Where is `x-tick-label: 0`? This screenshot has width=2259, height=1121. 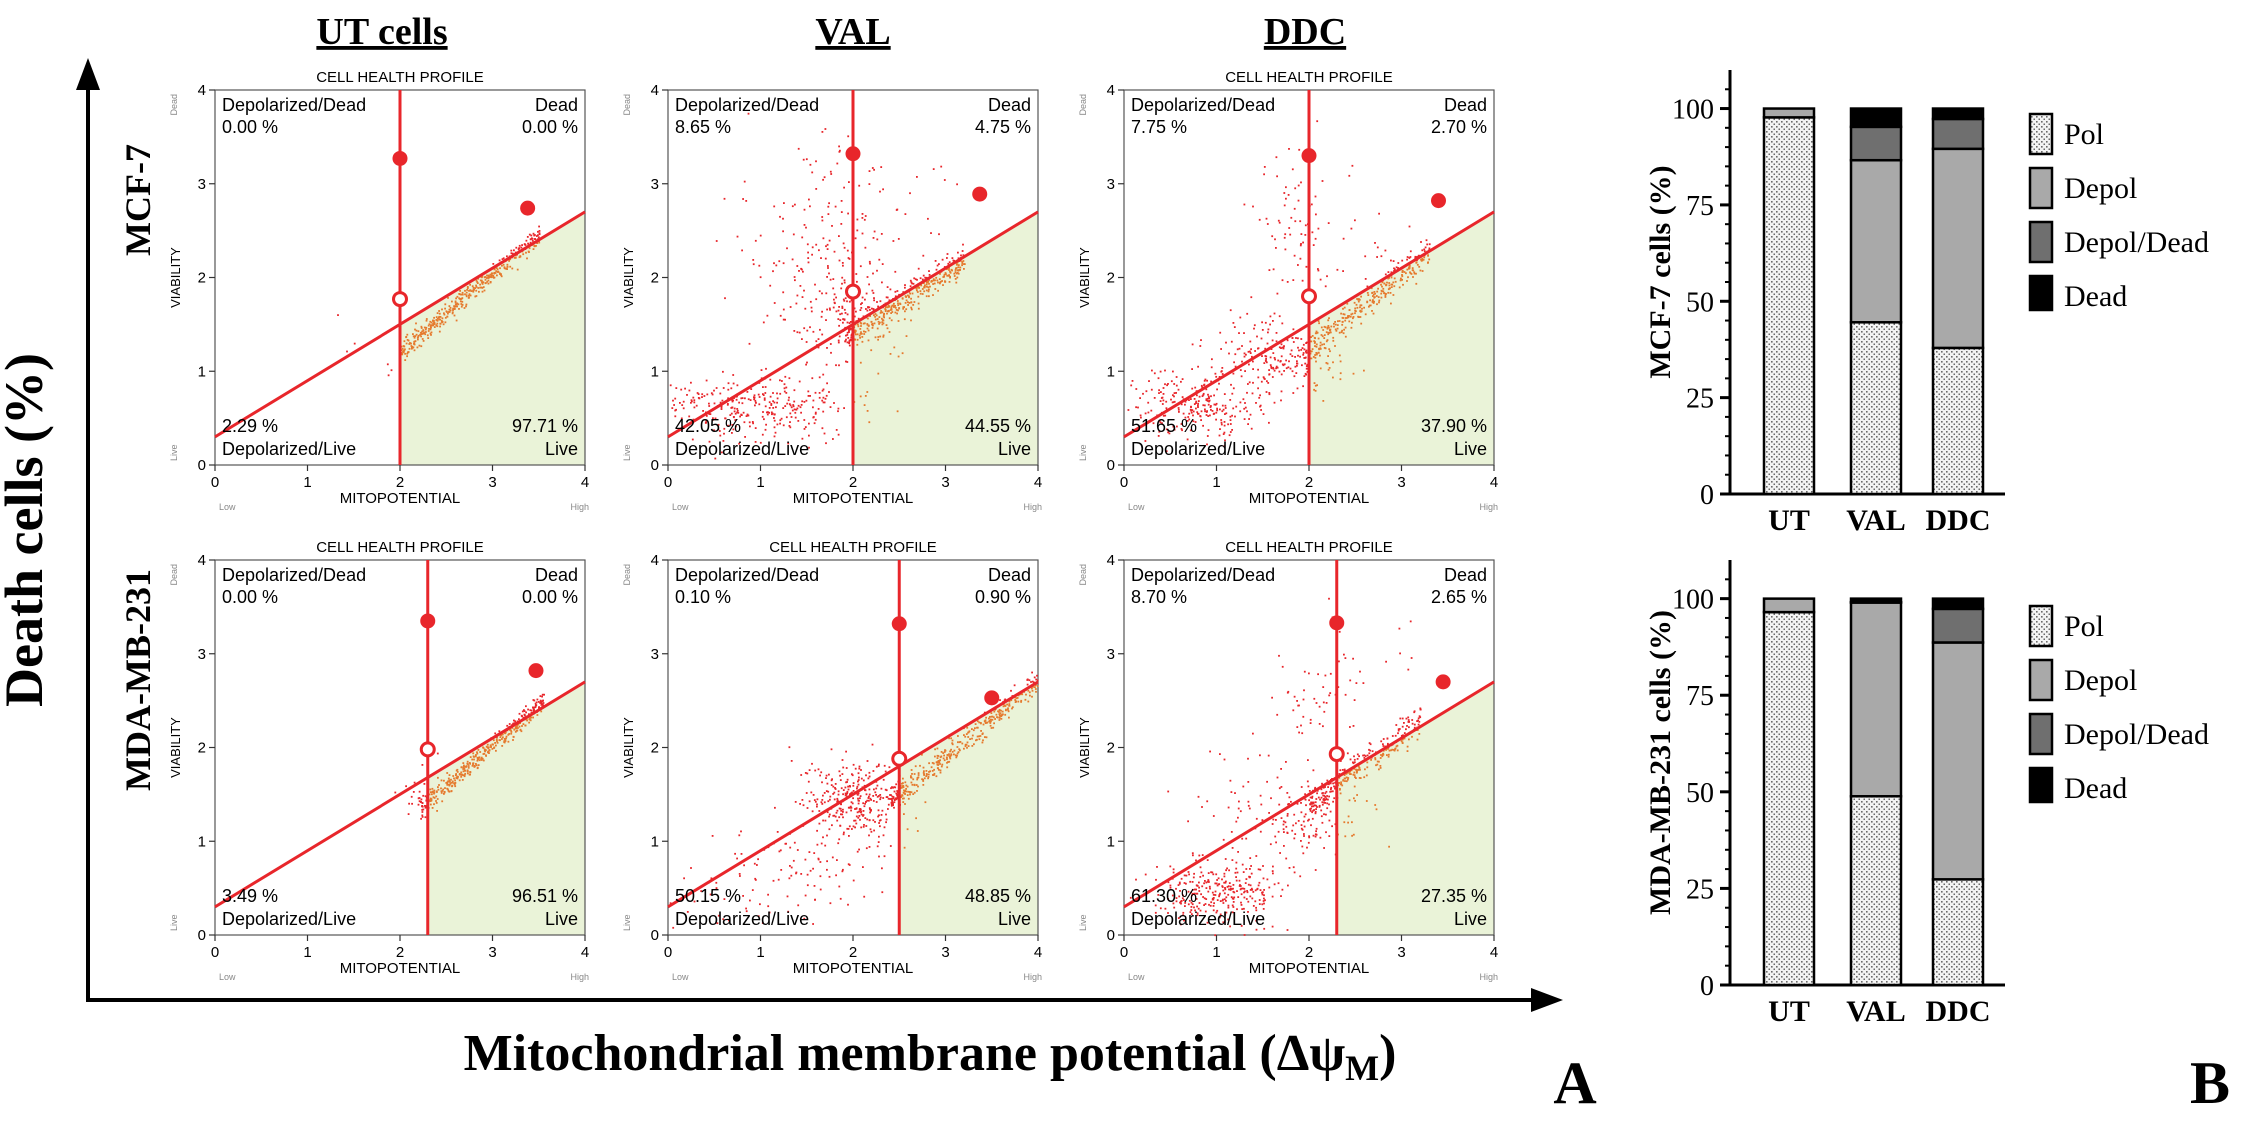 x-tick-label: 0 is located at coordinates (668, 952).